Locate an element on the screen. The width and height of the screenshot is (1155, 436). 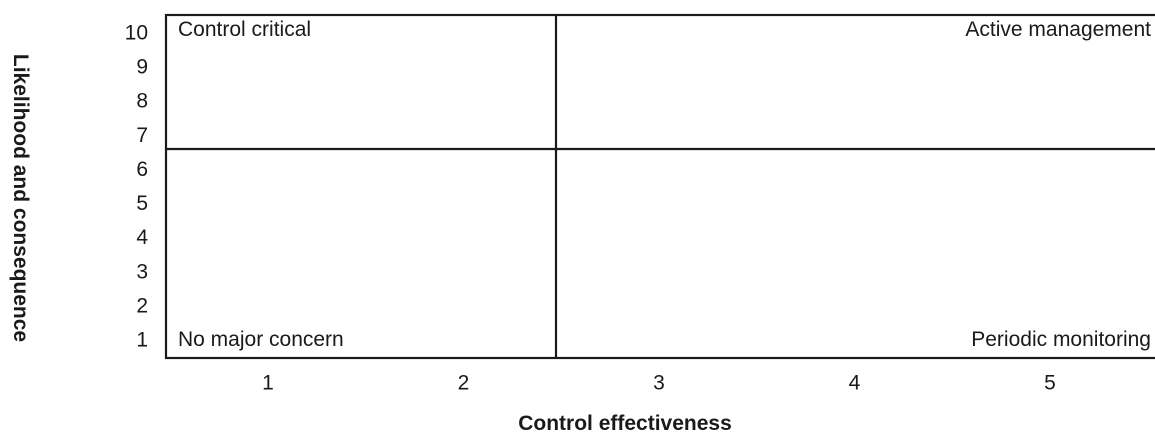
x-tick-label: 3 is located at coordinates (659, 383).